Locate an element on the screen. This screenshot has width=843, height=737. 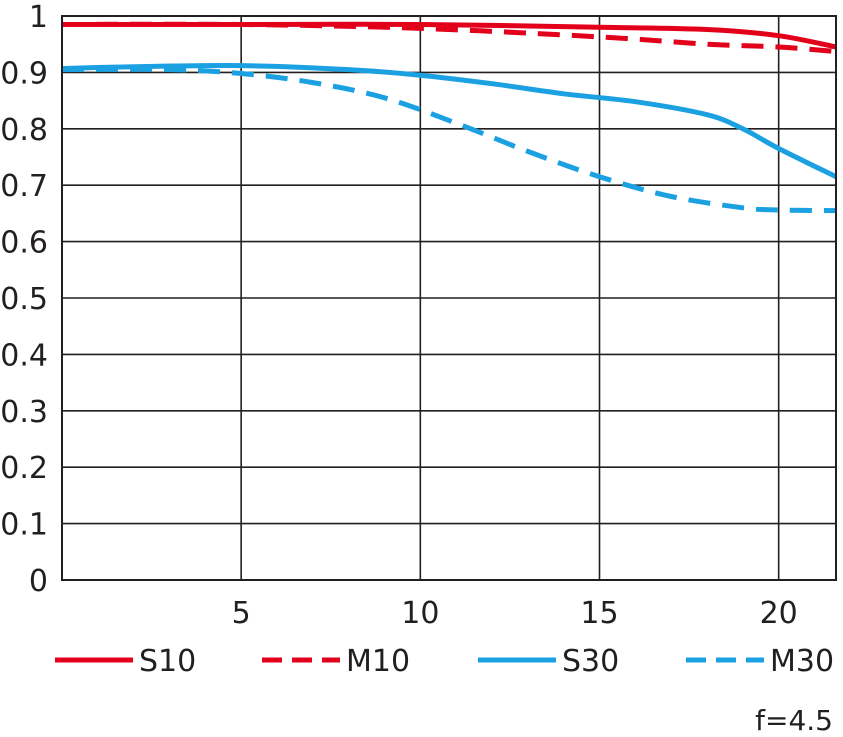
y-tick-label: 0.8 is located at coordinates (24, 130).